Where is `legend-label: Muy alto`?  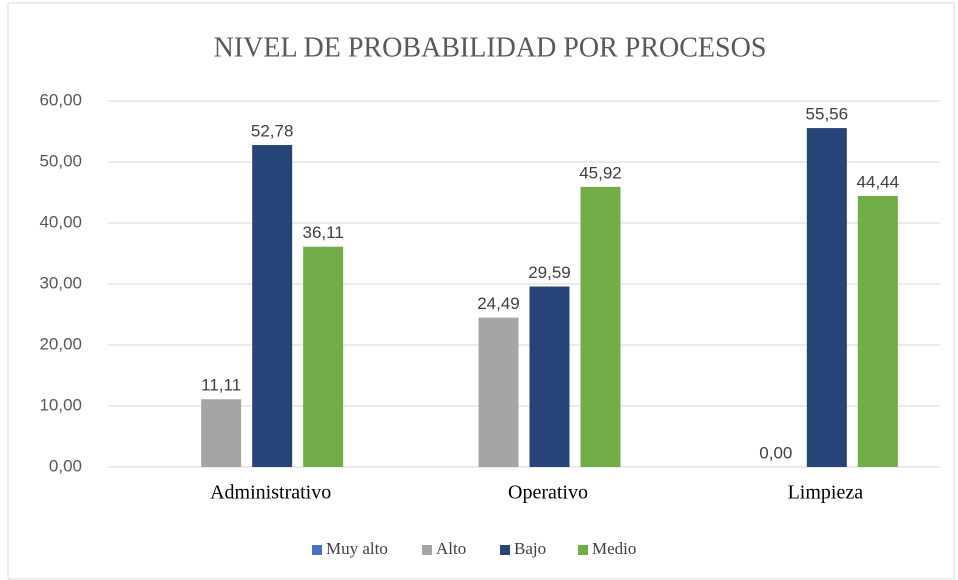
legend-label: Muy alto is located at coordinates (357, 548).